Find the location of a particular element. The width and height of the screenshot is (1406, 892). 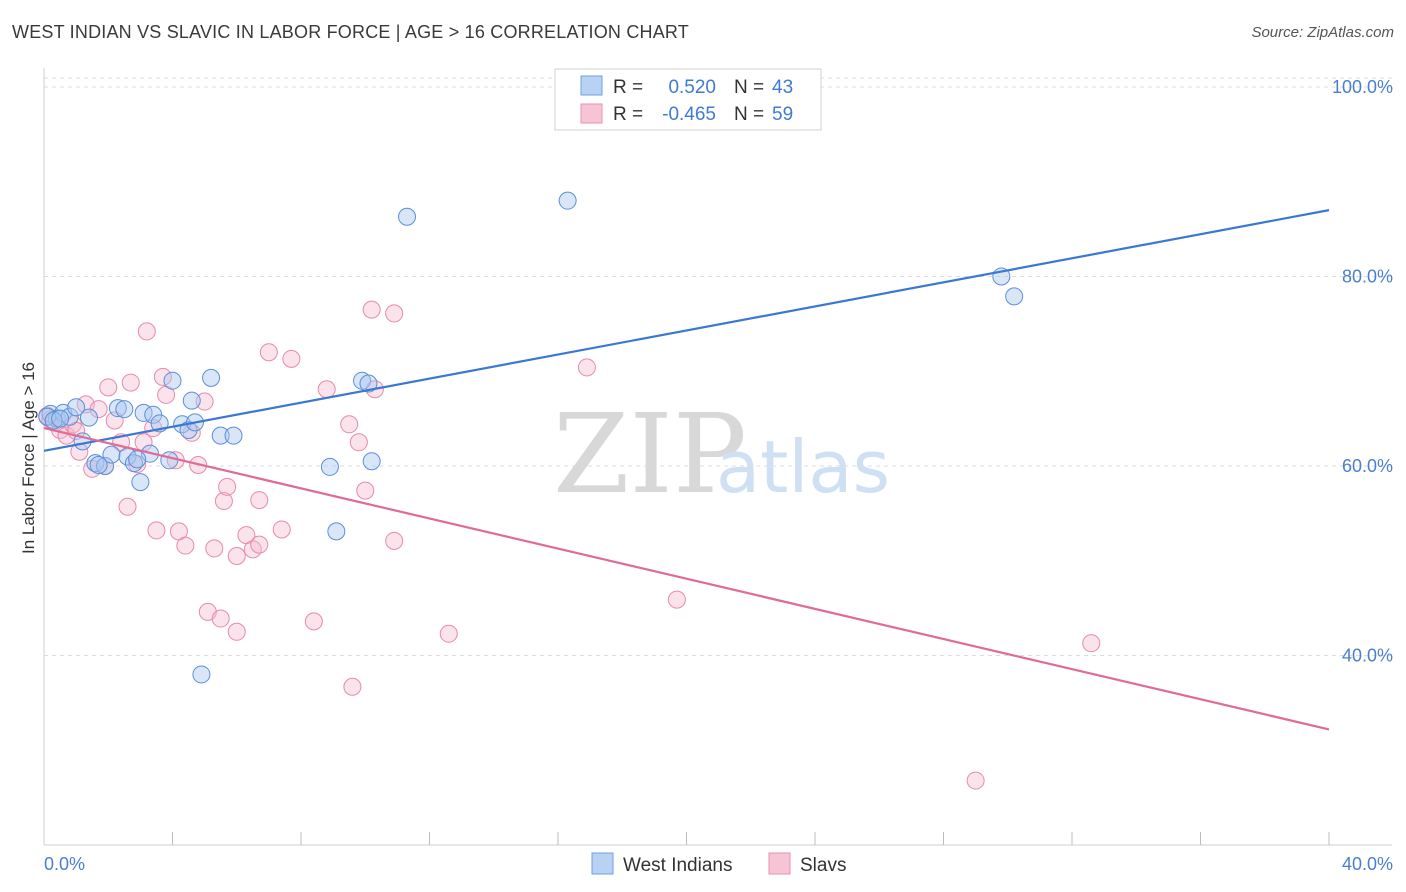

legend-r-label-2: R = is located at coordinates (628, 114).